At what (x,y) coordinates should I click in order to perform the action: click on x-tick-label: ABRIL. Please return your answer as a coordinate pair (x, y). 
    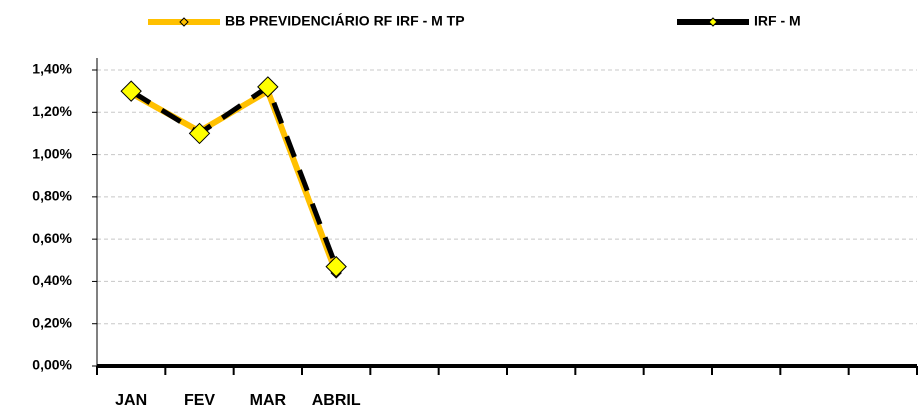
    Looking at the image, I should click on (336, 400).